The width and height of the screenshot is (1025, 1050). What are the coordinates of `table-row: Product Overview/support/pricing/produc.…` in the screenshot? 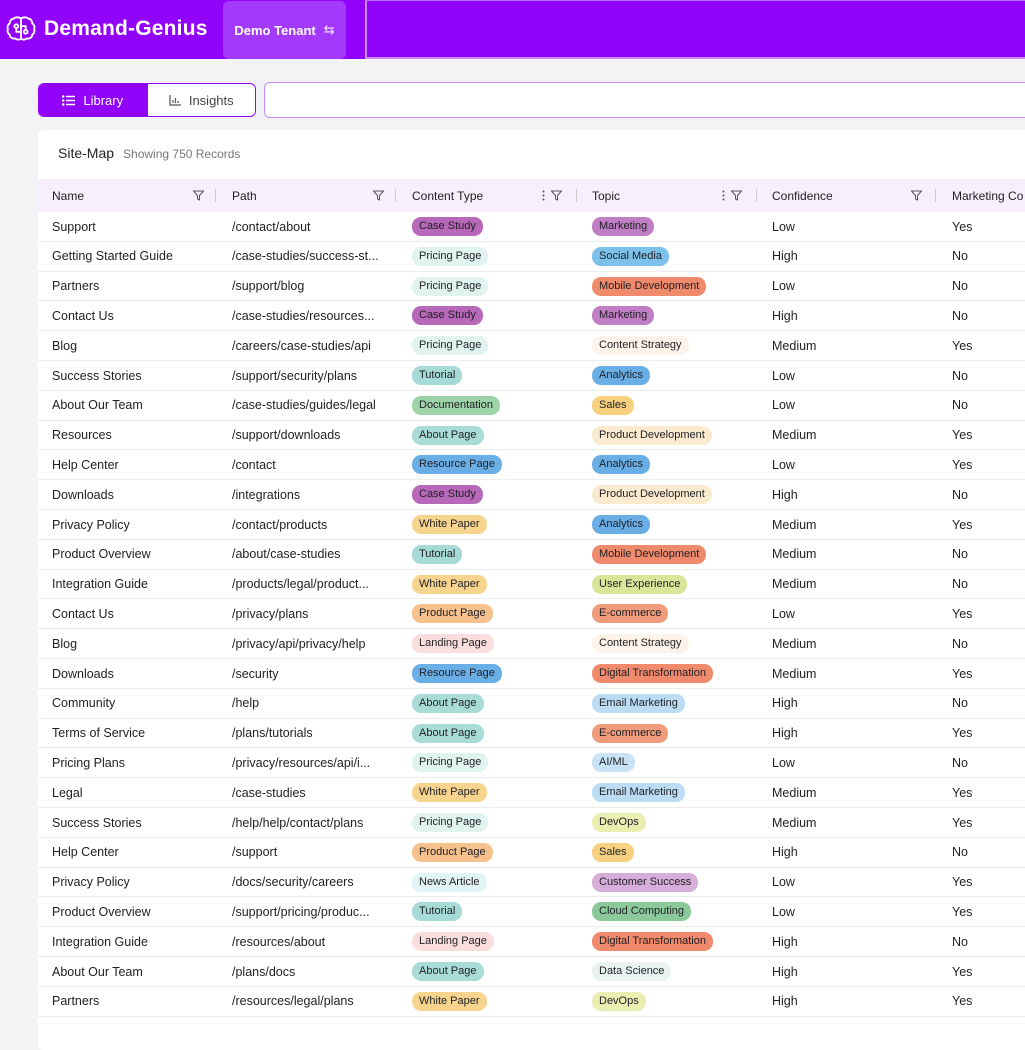 It's located at (531, 912).